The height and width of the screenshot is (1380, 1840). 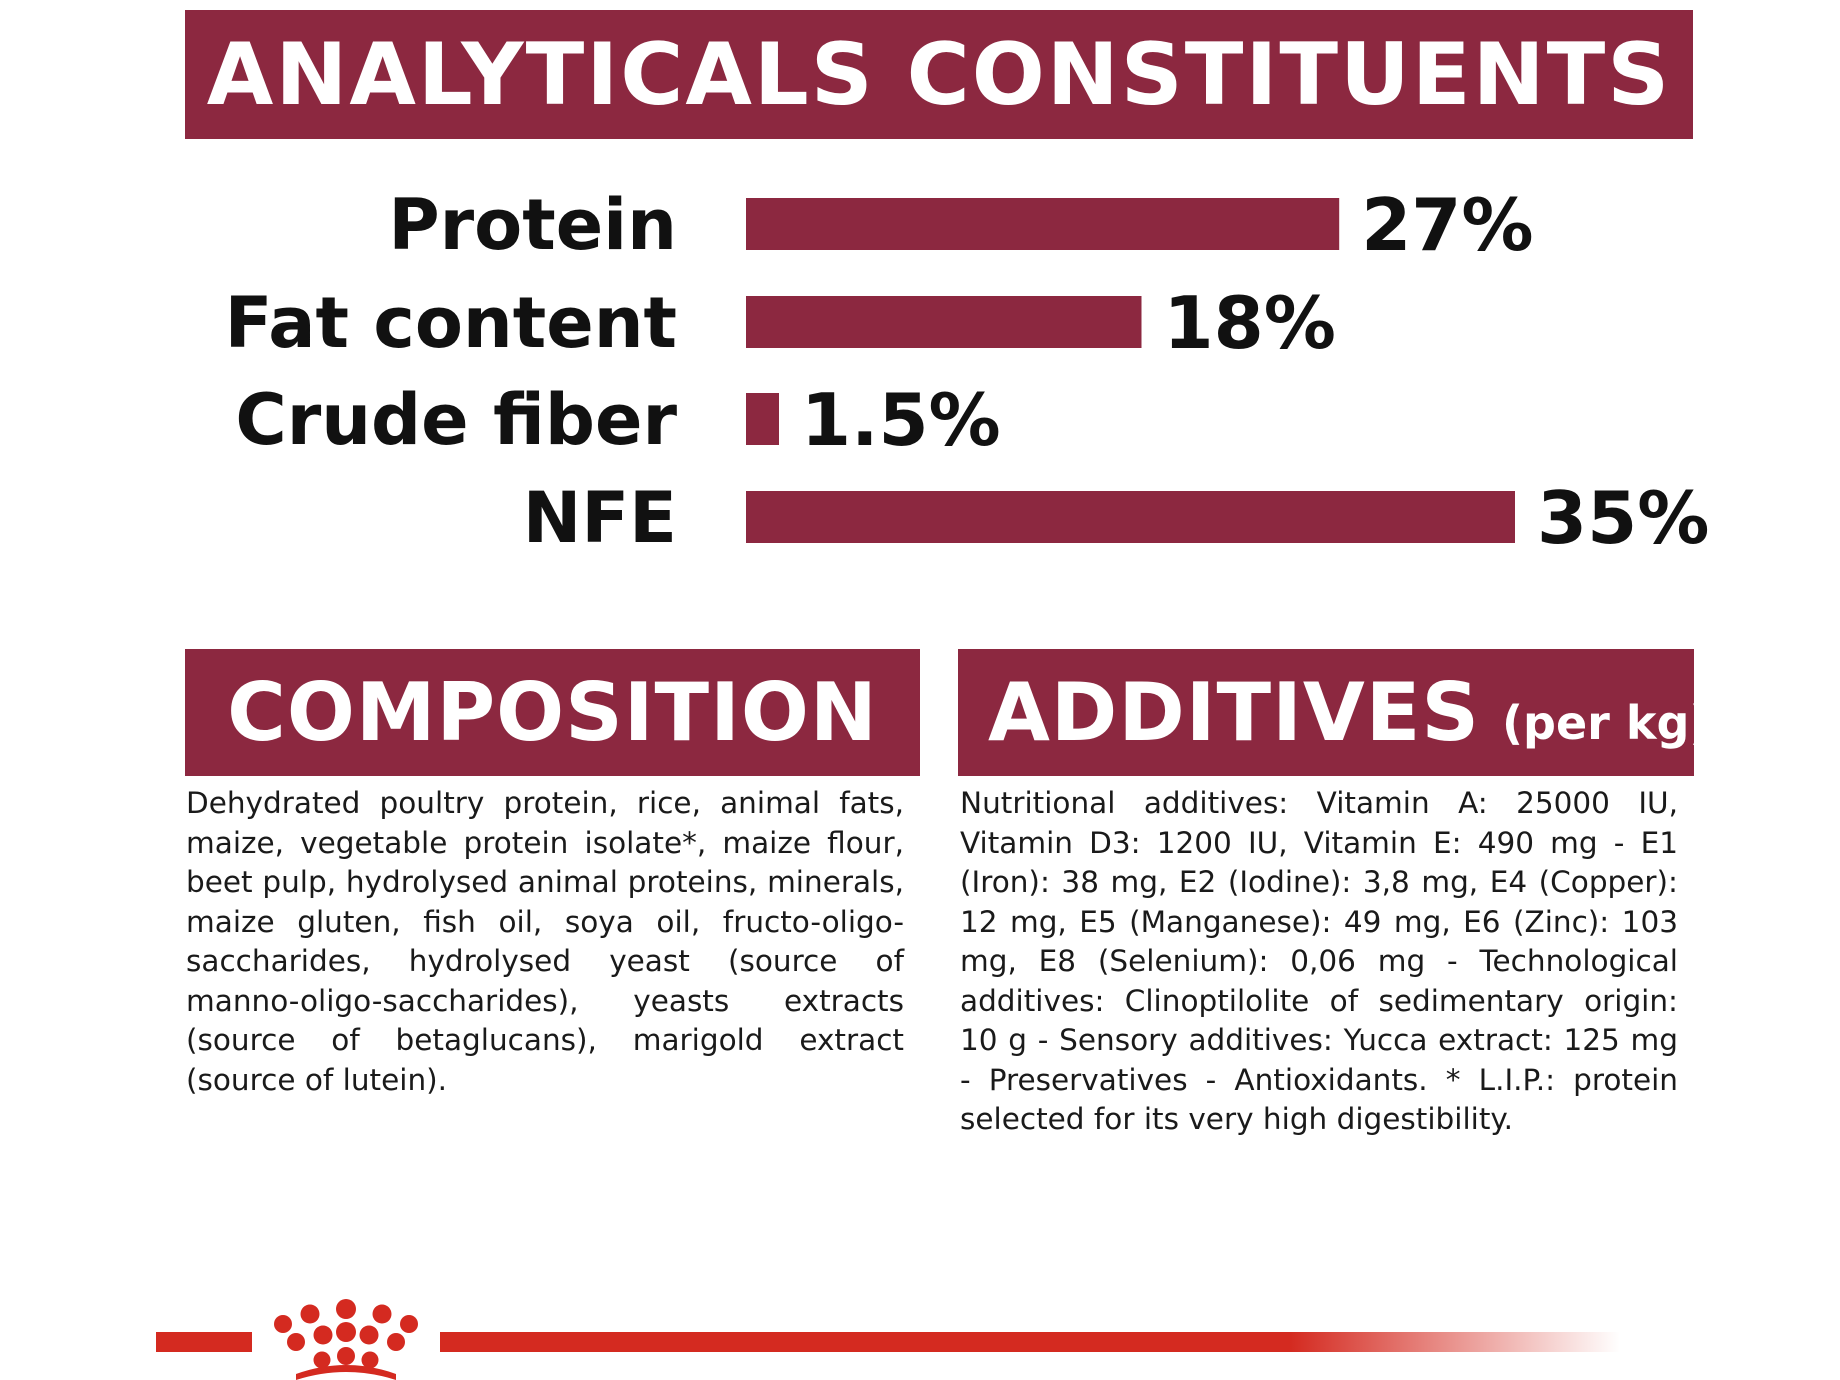 I want to click on bar-label-nfe: NFE, so click(x=600, y=518).